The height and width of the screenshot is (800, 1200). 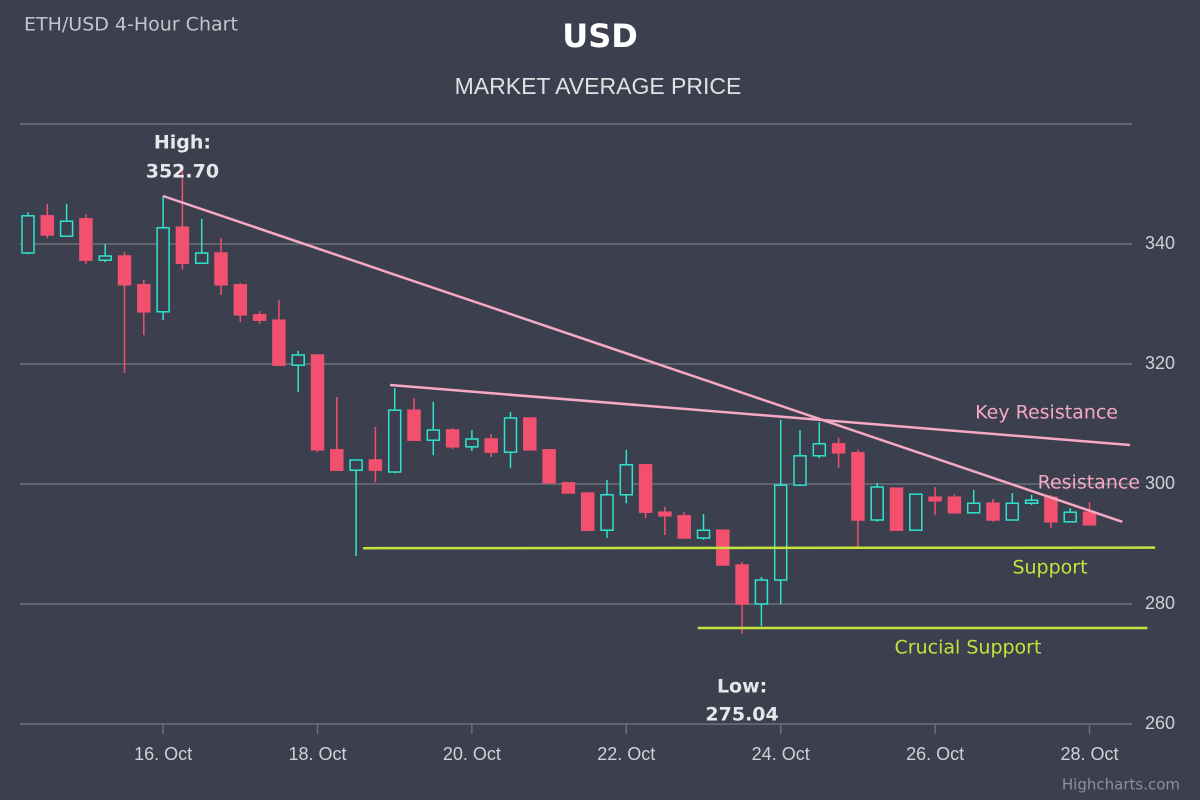 I want to click on annotation-value: 275.04, so click(x=741, y=714).